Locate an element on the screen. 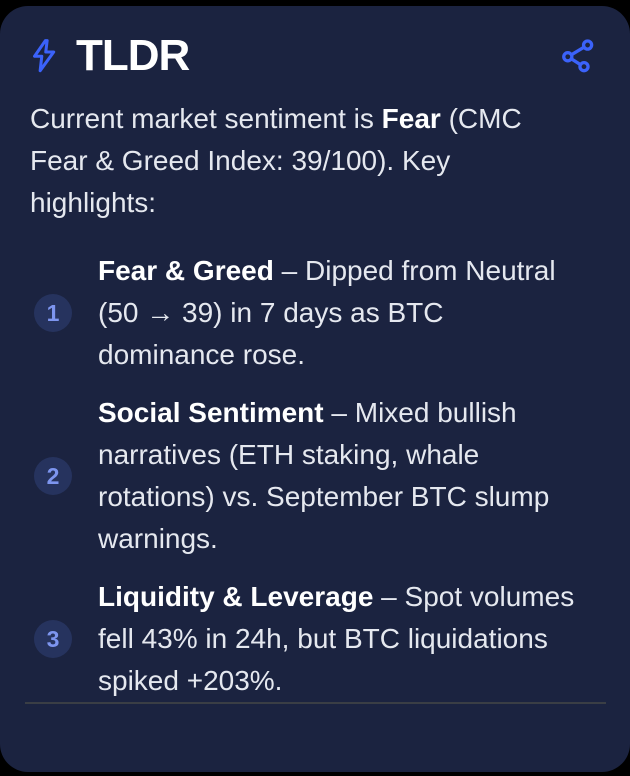 The width and height of the screenshot is (630, 776). summary-prefix: Current market sentiment is is located at coordinates (206, 118).